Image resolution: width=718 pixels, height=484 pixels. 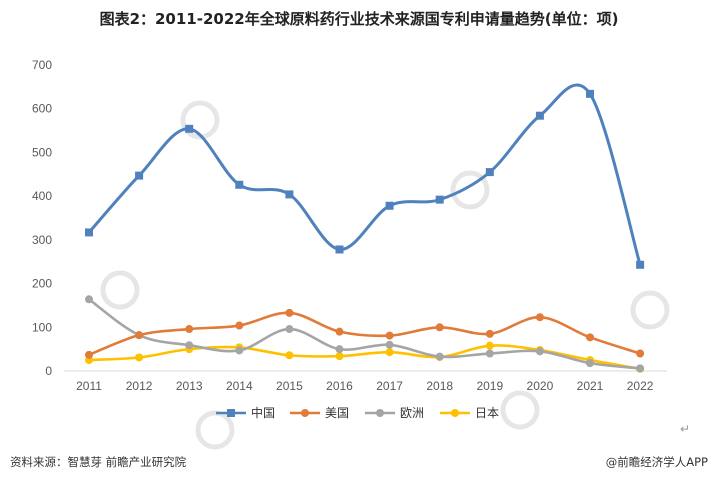 I want to click on y-tick-label: 0, so click(x=48, y=371).